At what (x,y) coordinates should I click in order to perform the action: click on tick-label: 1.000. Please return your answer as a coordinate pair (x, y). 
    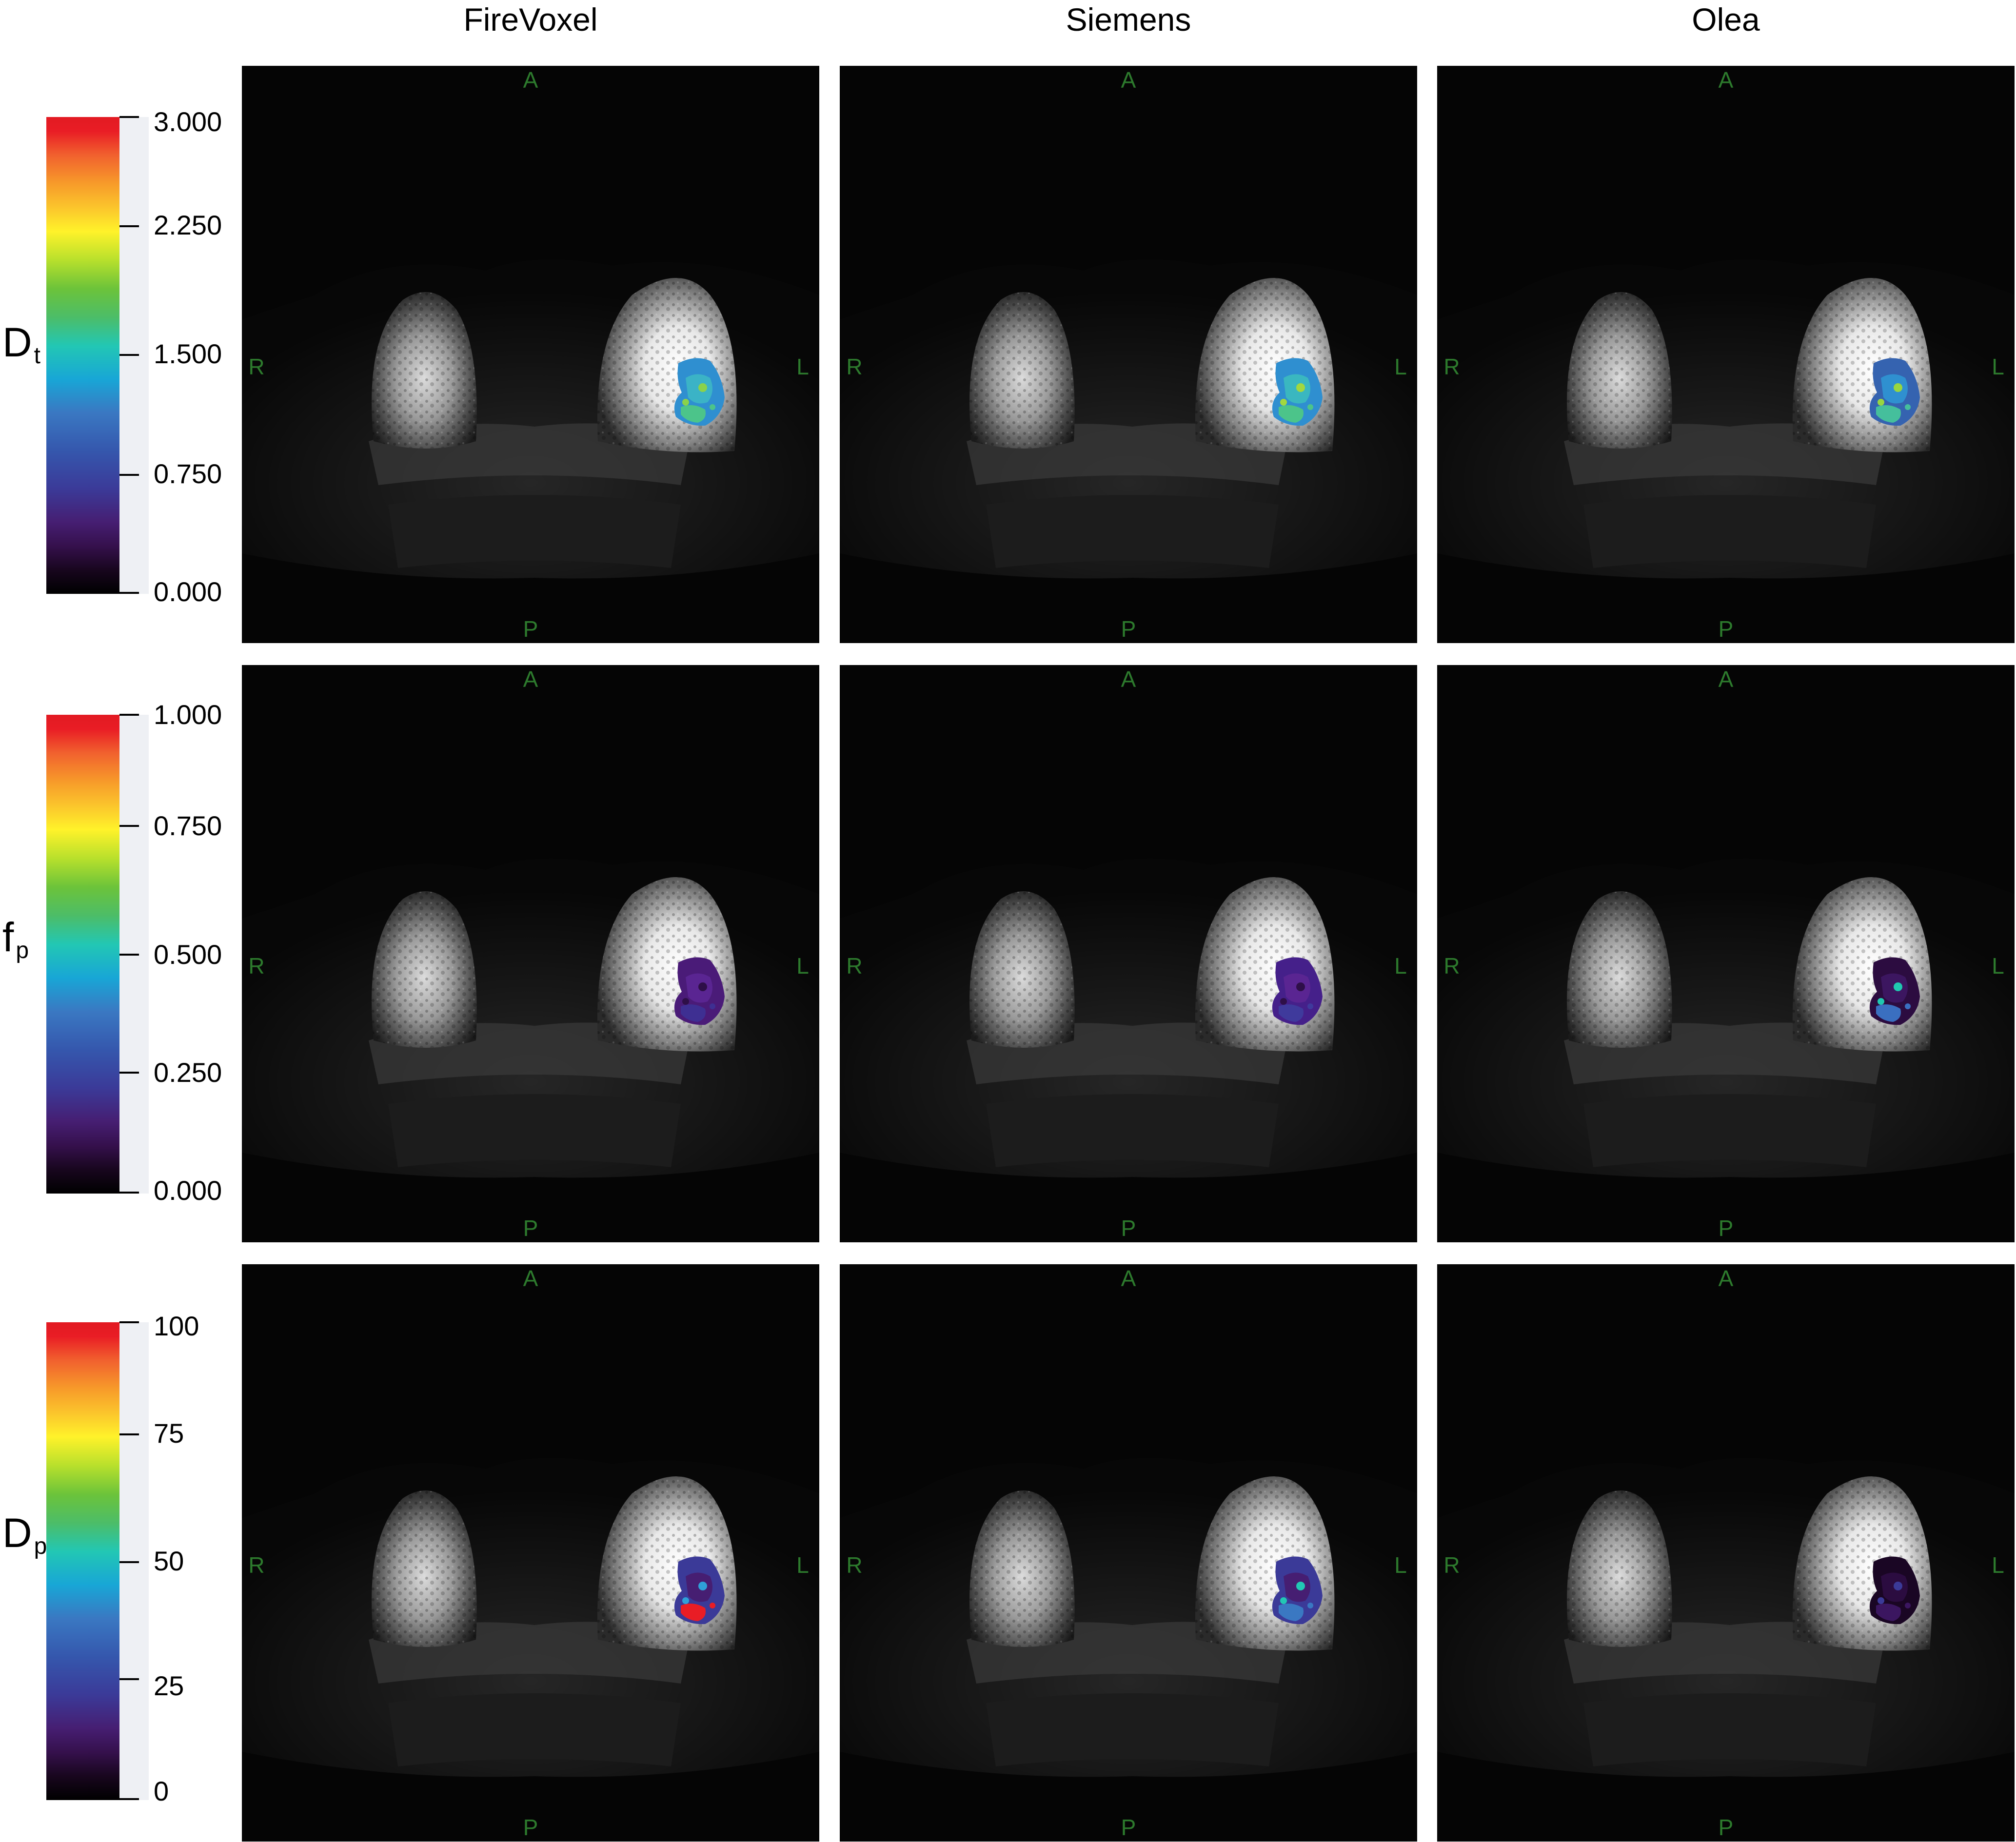
    Looking at the image, I should click on (188, 715).